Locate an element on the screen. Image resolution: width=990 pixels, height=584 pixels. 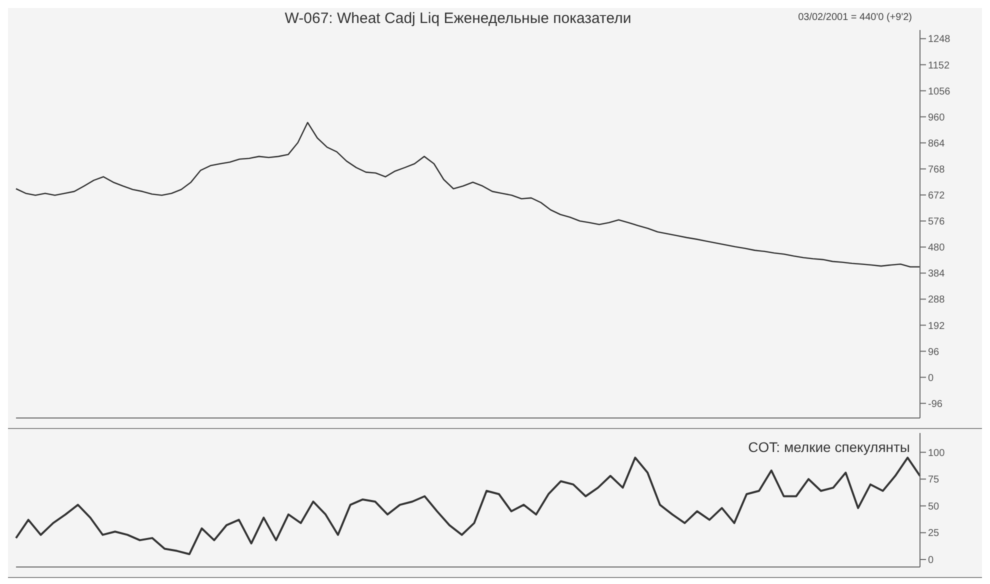
y-tick-label: -96 is located at coordinates (935, 404).